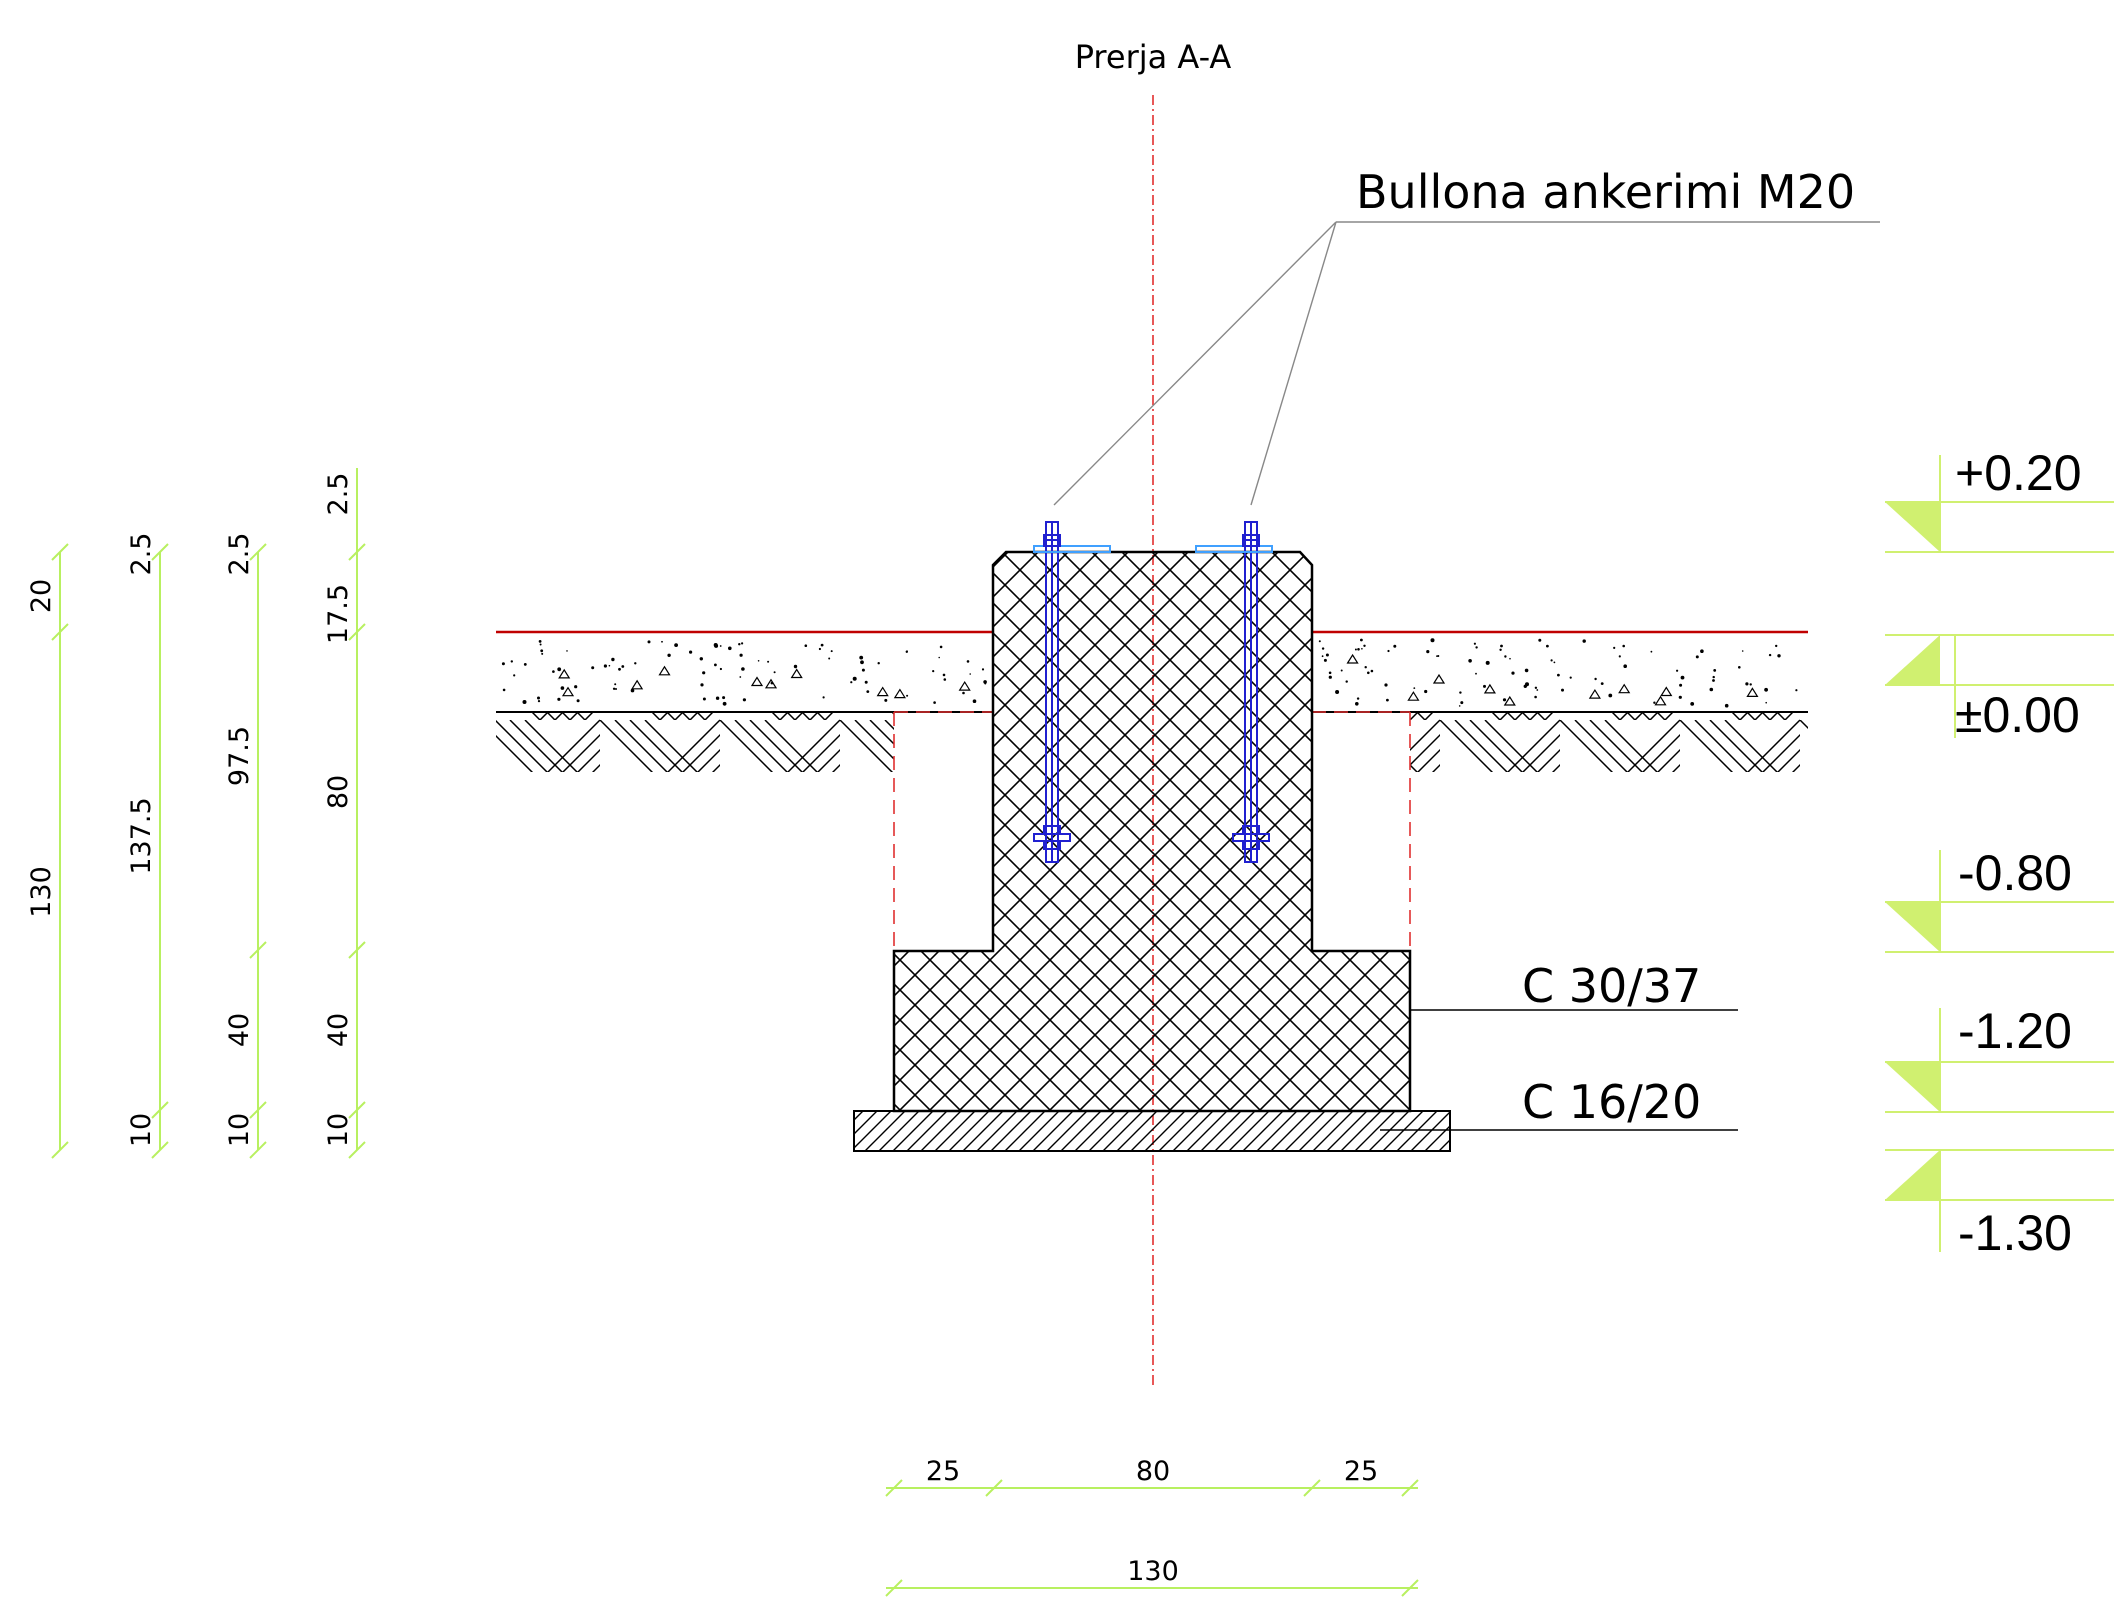 The image size is (2114, 1600). I want to click on dim-label: 40, so click(239, 1030).